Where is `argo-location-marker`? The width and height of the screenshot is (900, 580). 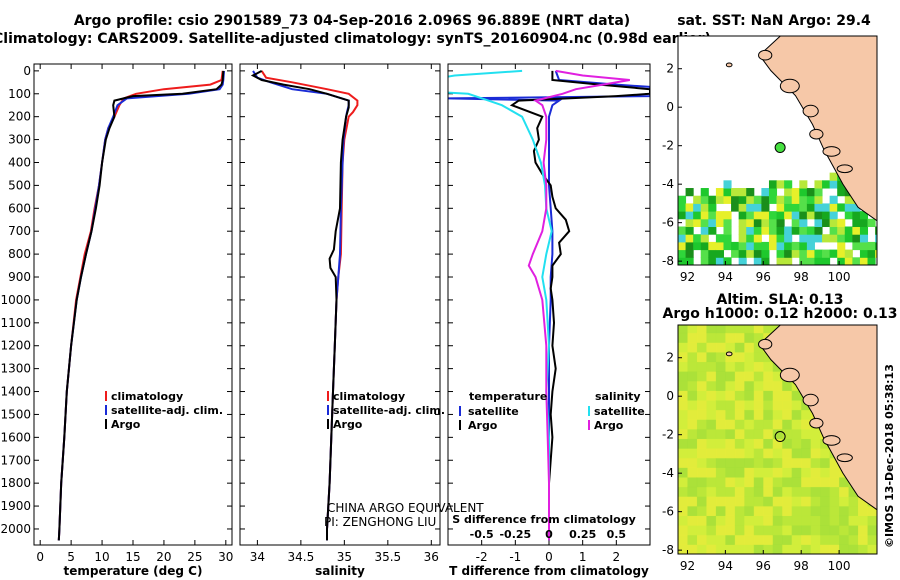
argo-location-marker is located at coordinates (780, 437).